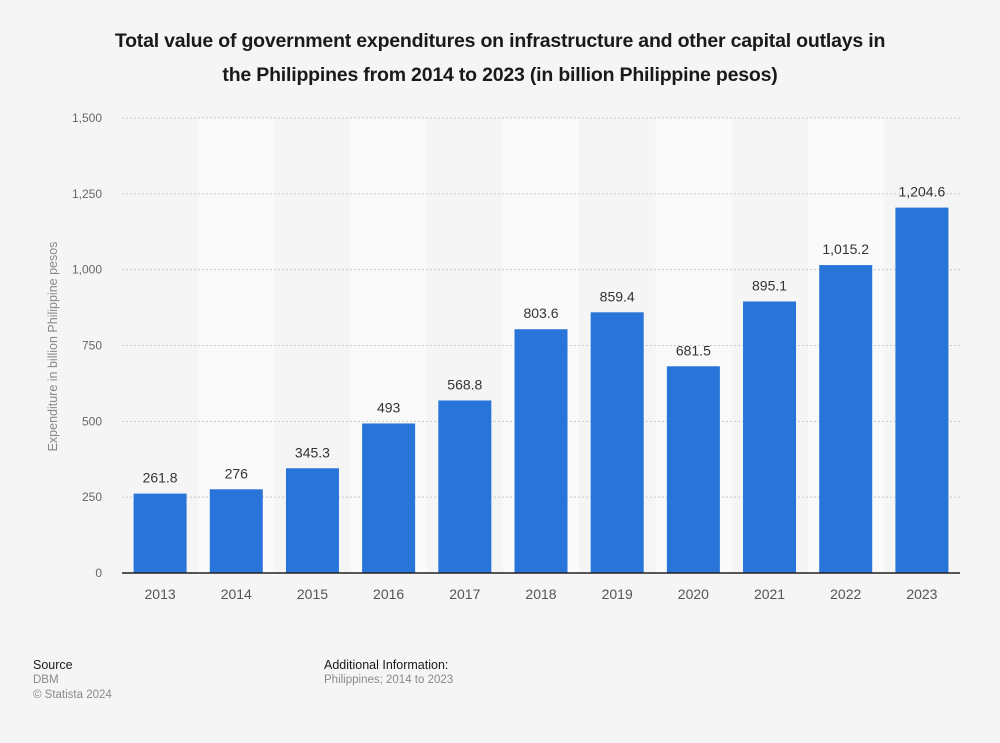 Image resolution: width=1000 pixels, height=743 pixels. Describe the element at coordinates (769, 285) in the screenshot. I see `data-label: 895.1` at that location.